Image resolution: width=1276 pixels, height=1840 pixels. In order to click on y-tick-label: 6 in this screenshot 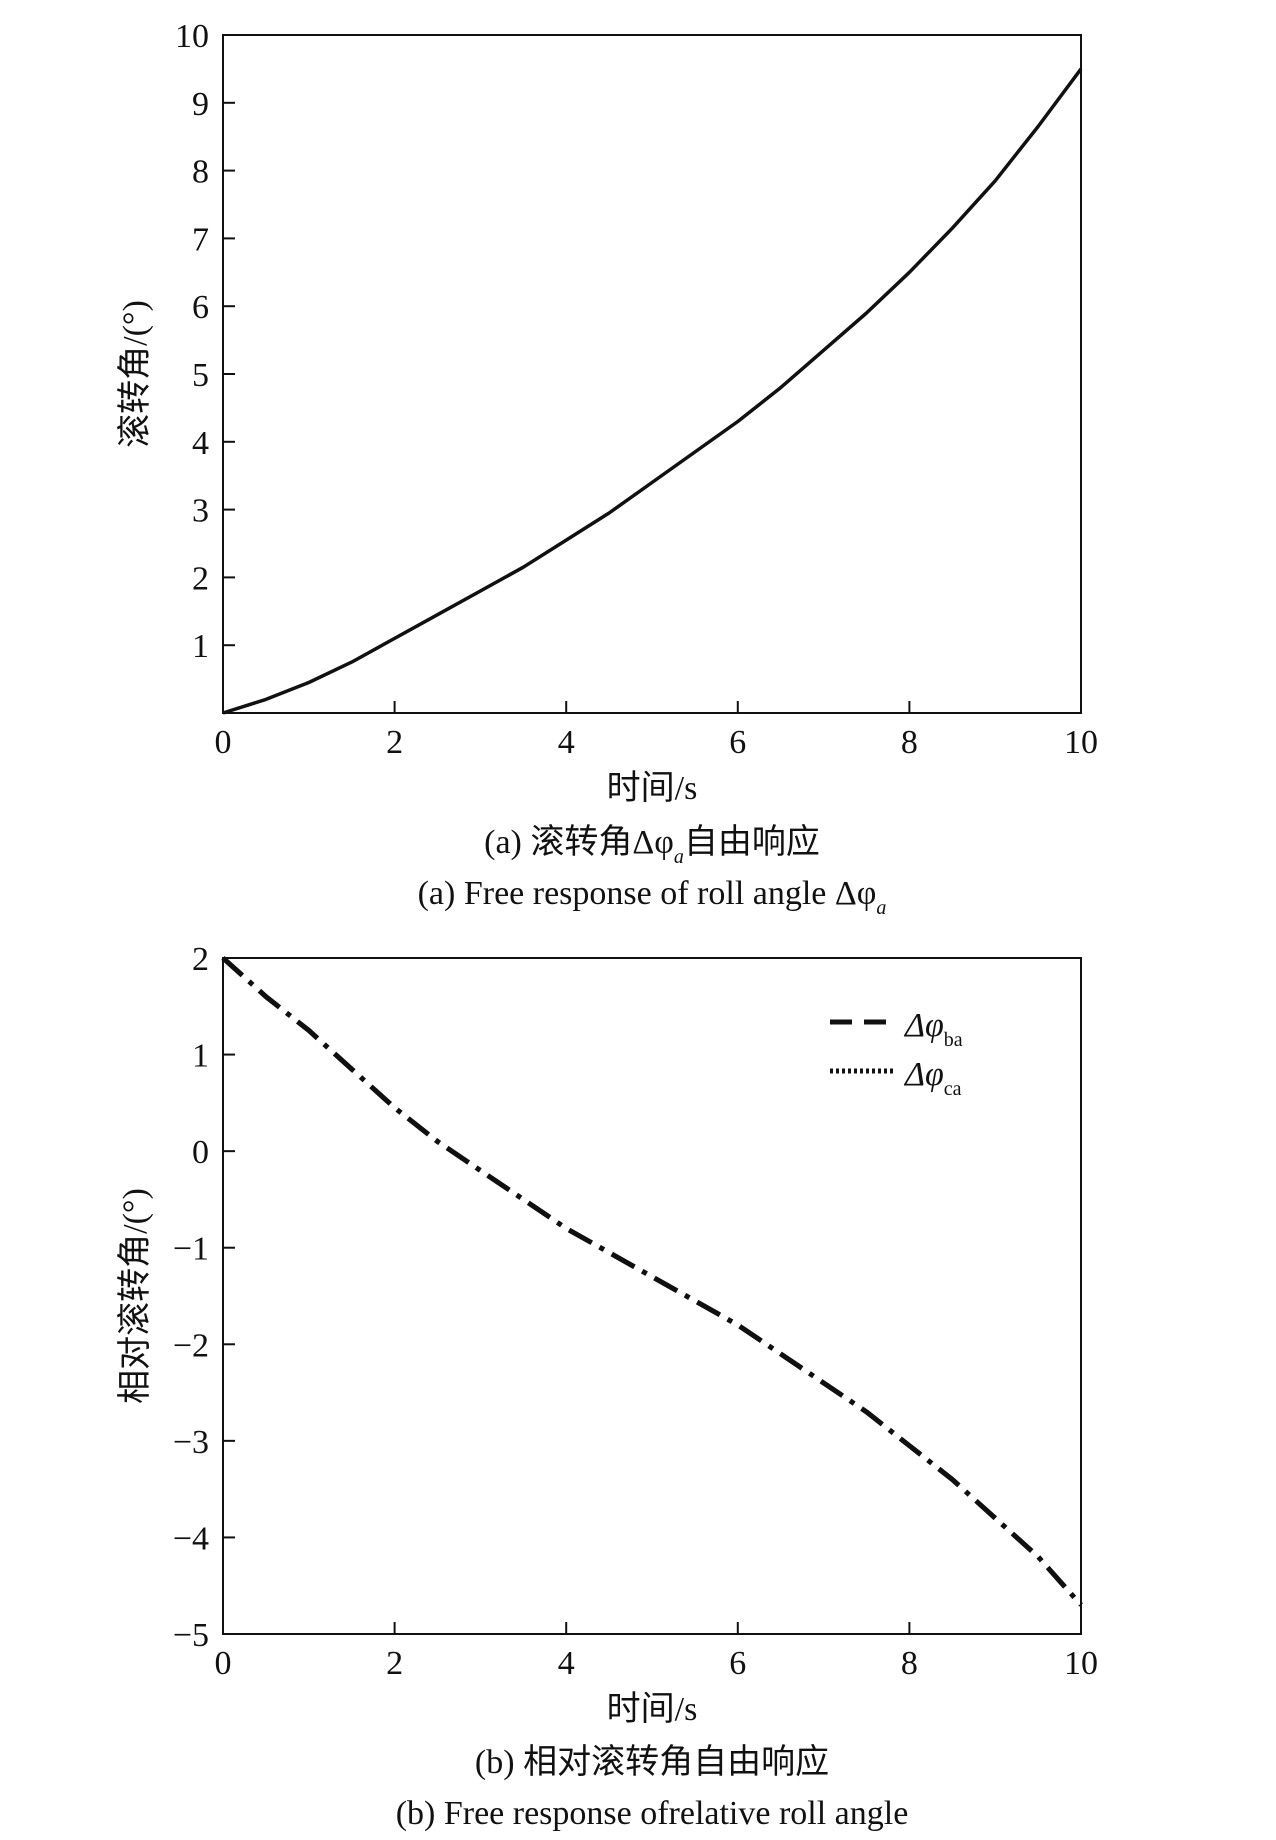, I will do `click(200, 307)`.